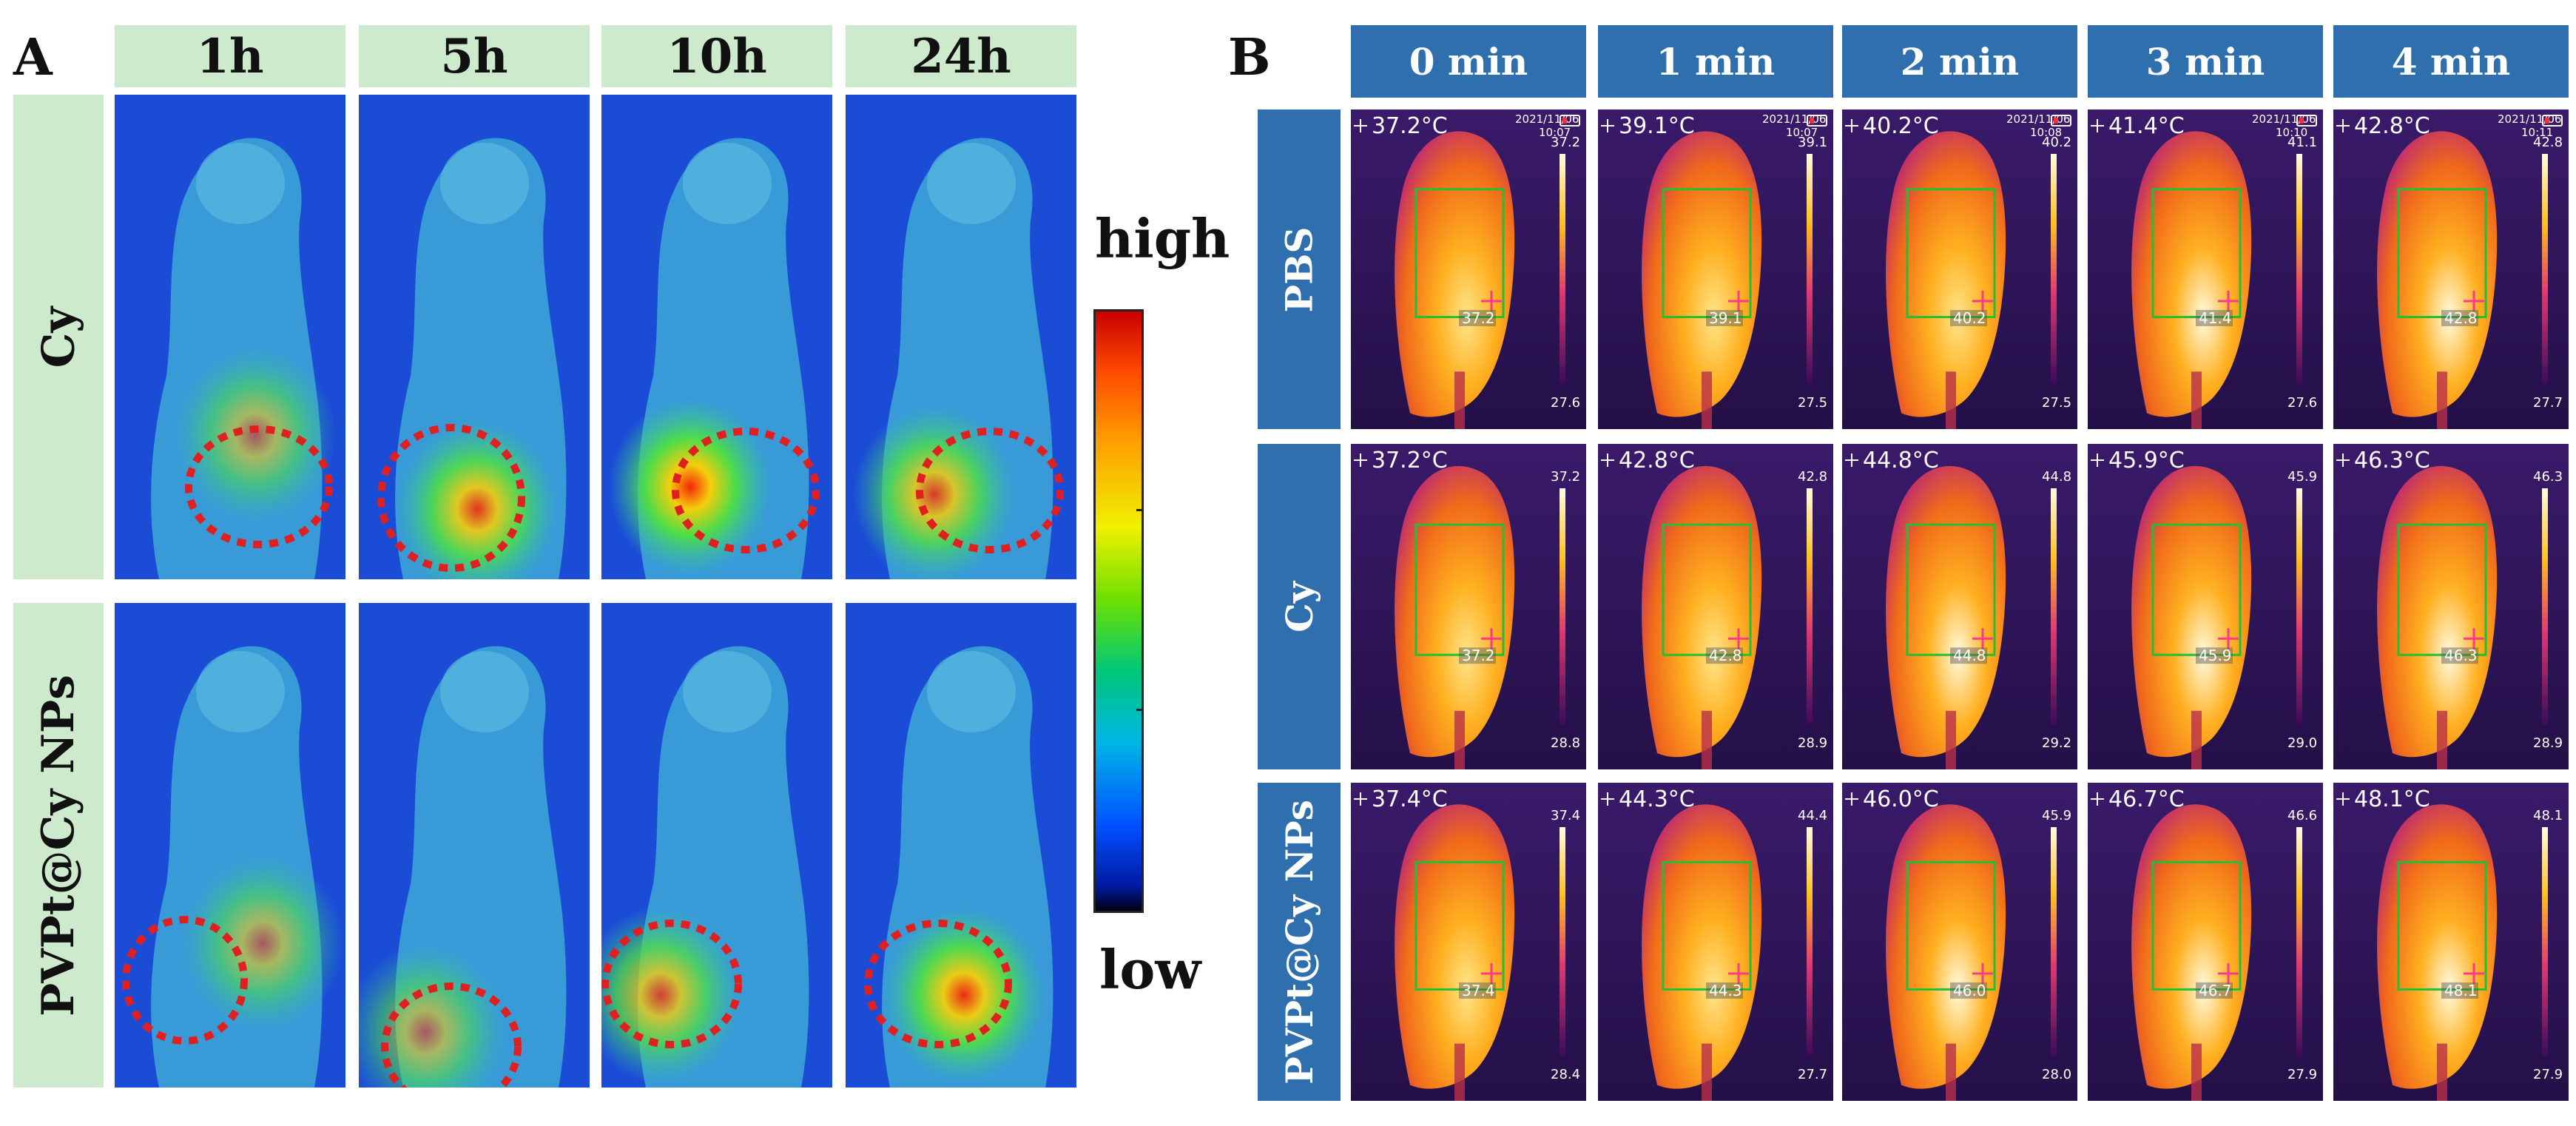  What do you see at coordinates (2056, 1074) in the screenshot?
I see `scale-min-value: 28.0` at bounding box center [2056, 1074].